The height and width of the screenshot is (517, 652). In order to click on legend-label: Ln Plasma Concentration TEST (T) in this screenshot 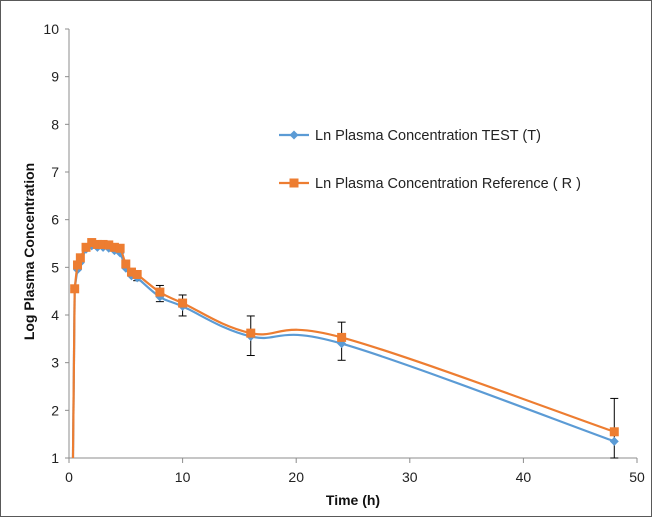, I will do `click(428, 136)`.